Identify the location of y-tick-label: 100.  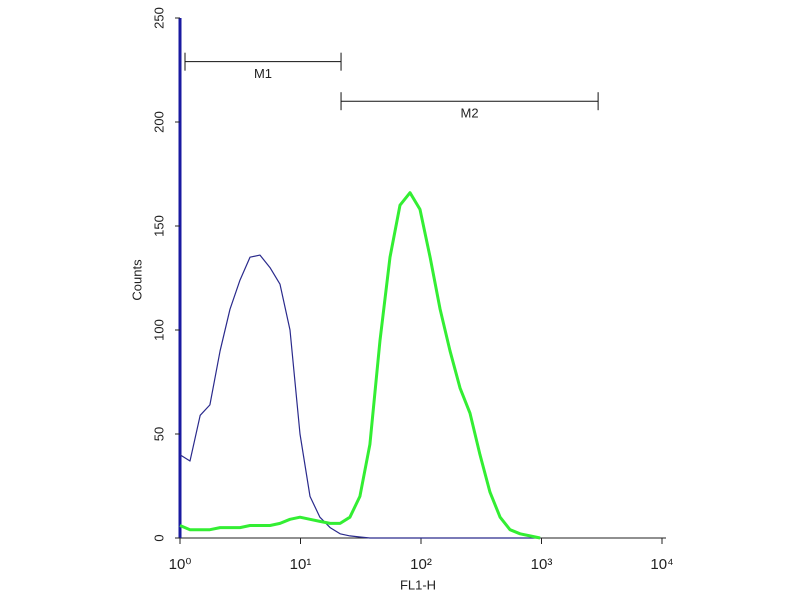
(158, 330).